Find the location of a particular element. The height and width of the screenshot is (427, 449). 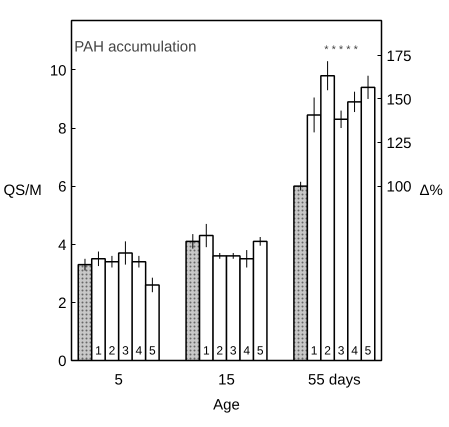

y2-axis-title: Δ% is located at coordinates (431, 190).